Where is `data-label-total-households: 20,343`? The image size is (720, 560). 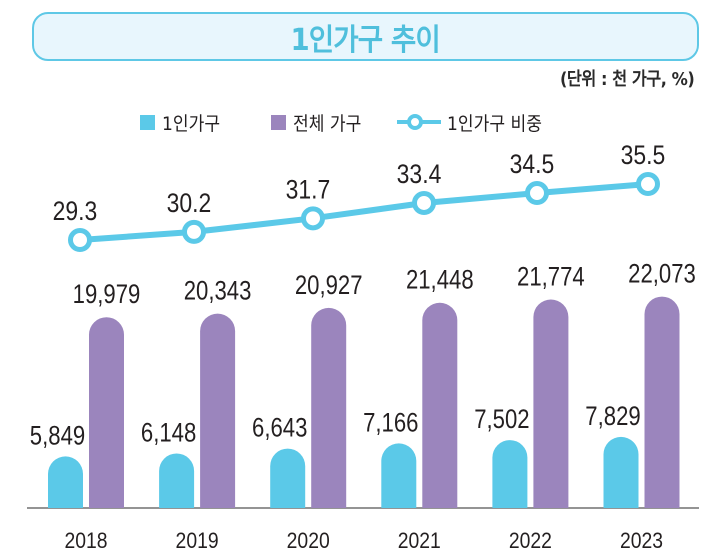
data-label-total-households: 20,343 is located at coordinates (218, 292).